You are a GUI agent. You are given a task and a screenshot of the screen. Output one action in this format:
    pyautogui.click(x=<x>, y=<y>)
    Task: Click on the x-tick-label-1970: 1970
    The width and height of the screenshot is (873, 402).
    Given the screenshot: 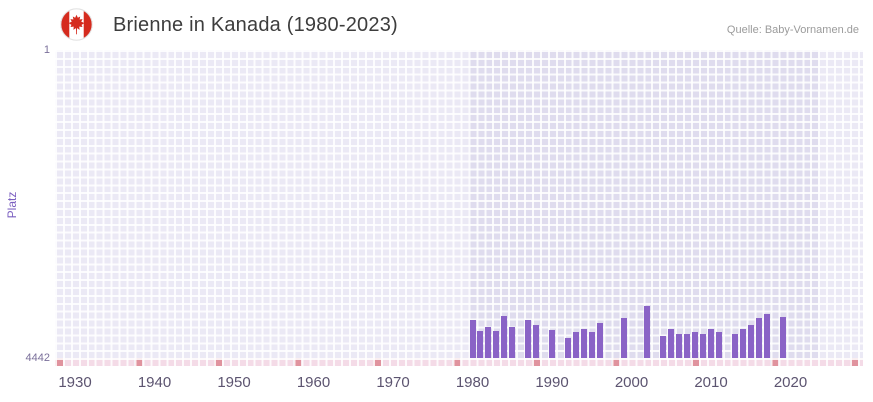 What is the action you would take?
    pyautogui.click(x=393, y=382)
    